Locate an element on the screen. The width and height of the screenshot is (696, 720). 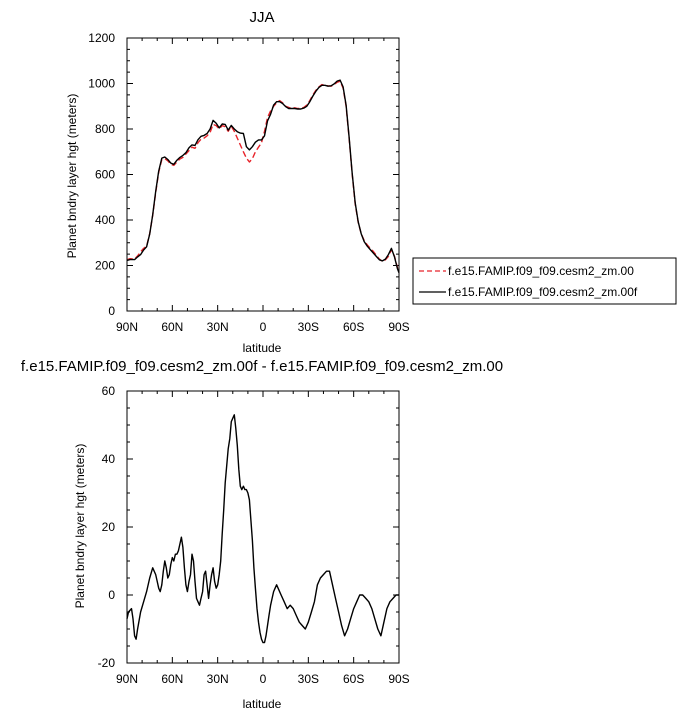
bottom-ytick-label: 20 is located at coordinates (109, 527).